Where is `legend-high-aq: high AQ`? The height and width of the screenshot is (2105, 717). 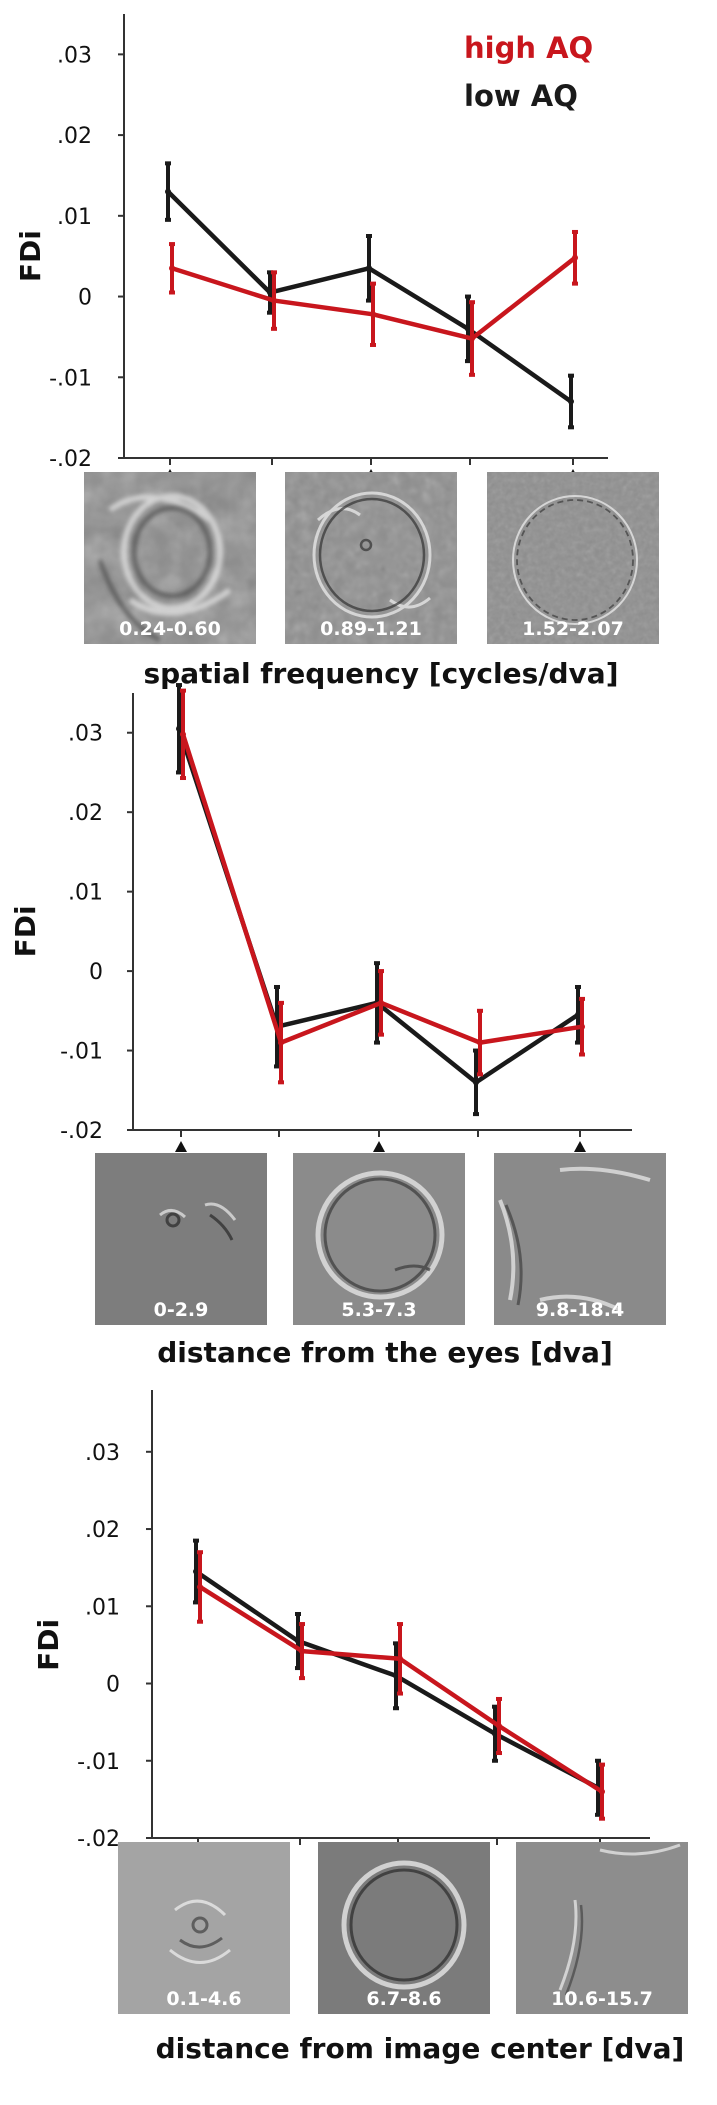
legend-high-aq: high AQ is located at coordinates (528, 48).